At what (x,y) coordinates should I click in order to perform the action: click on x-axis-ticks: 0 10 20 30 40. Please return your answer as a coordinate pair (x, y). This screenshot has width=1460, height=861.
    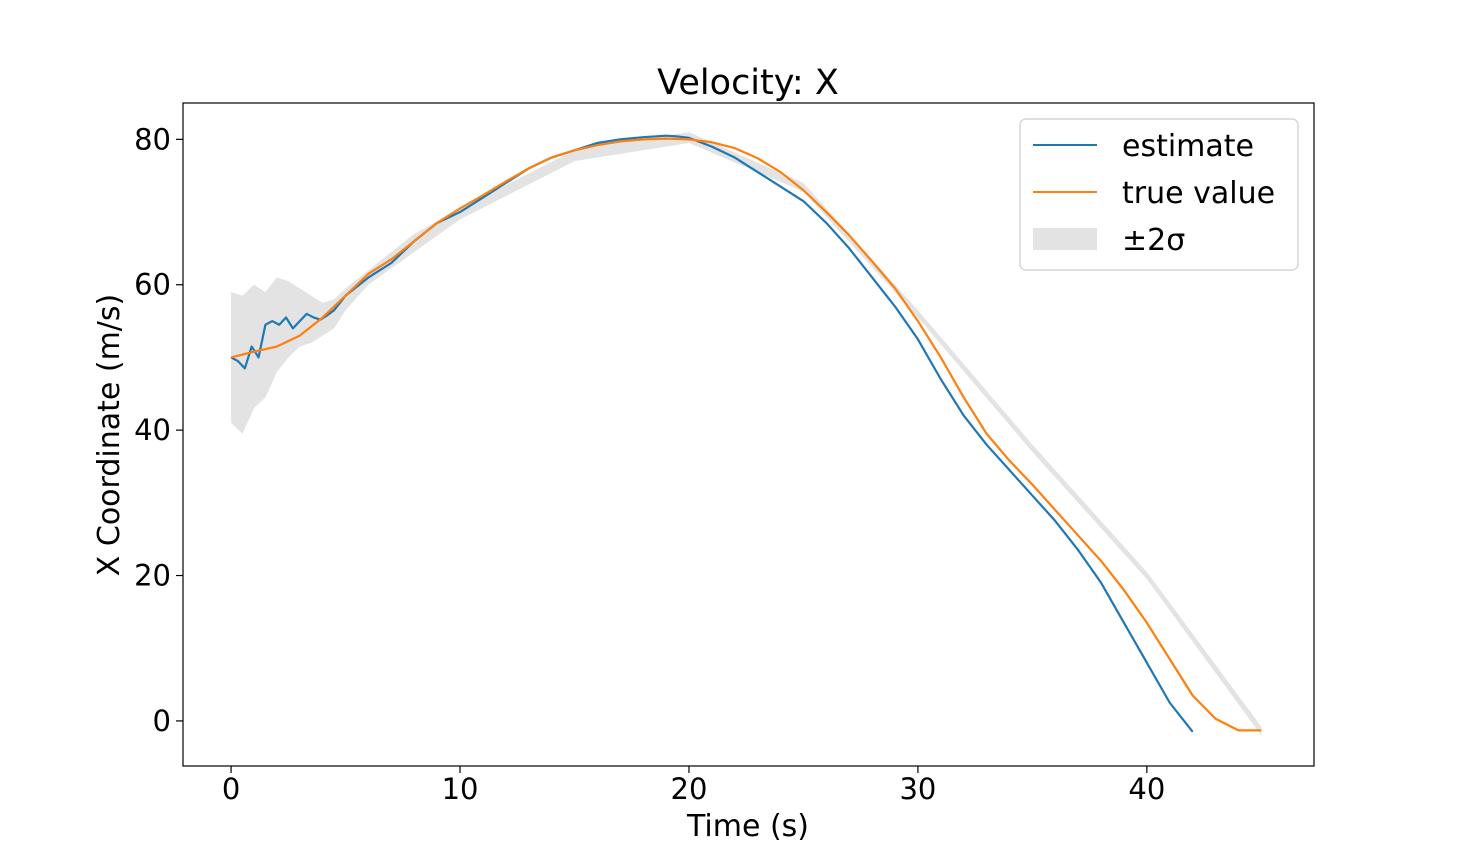
    Looking at the image, I should click on (693, 786).